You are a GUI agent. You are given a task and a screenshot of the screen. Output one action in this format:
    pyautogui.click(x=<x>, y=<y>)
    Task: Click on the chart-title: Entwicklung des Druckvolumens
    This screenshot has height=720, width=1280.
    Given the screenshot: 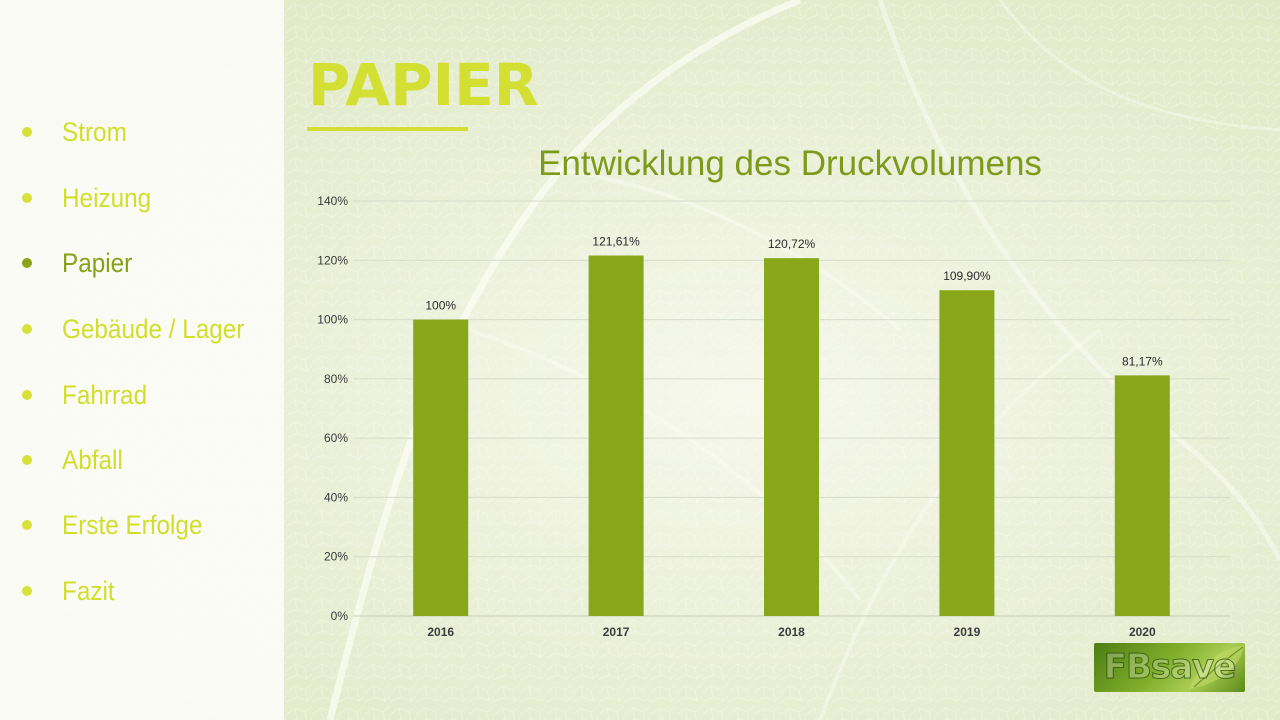 What is the action you would take?
    pyautogui.click(x=790, y=163)
    